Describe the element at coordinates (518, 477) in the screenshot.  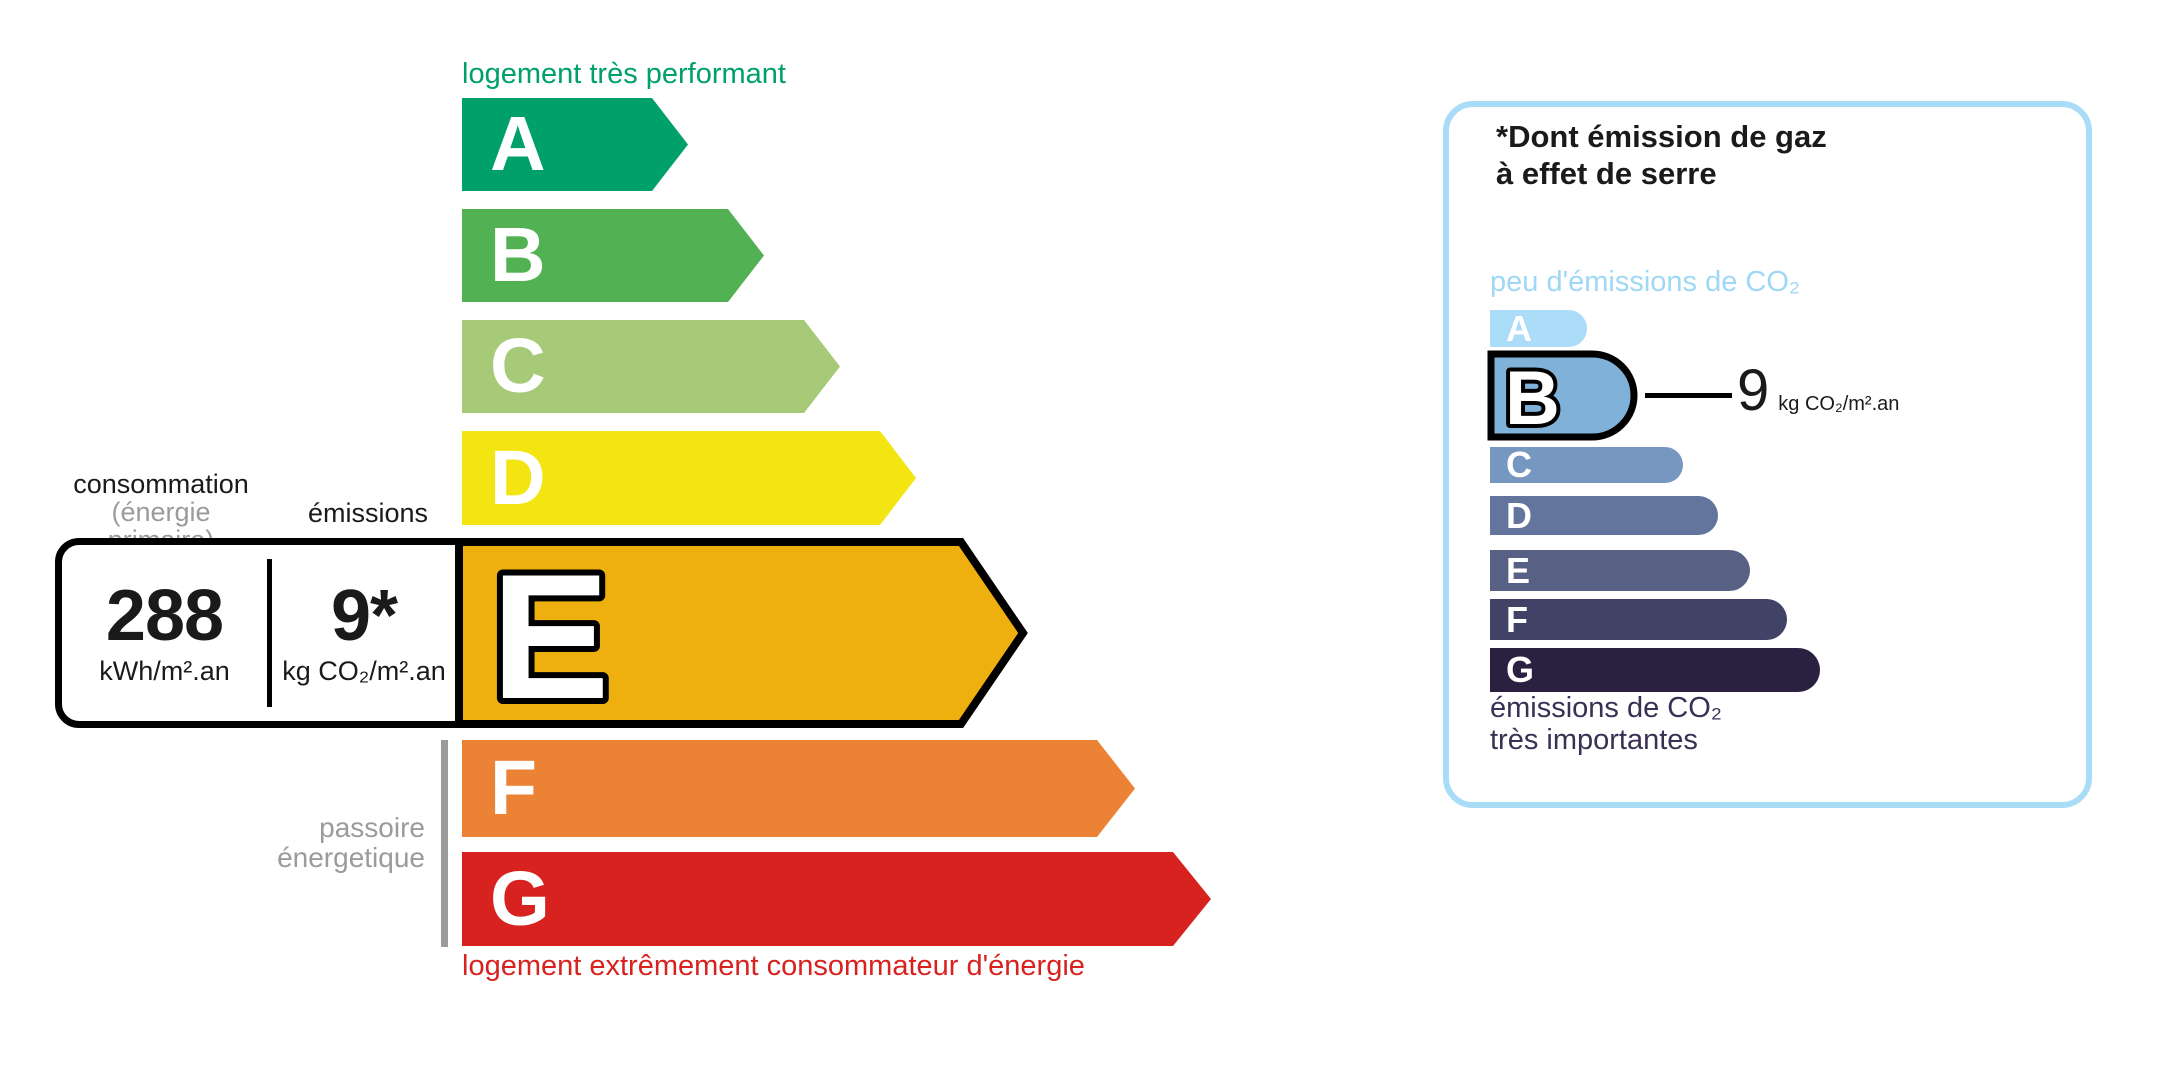
I see `energy-class-letter-d: D` at that location.